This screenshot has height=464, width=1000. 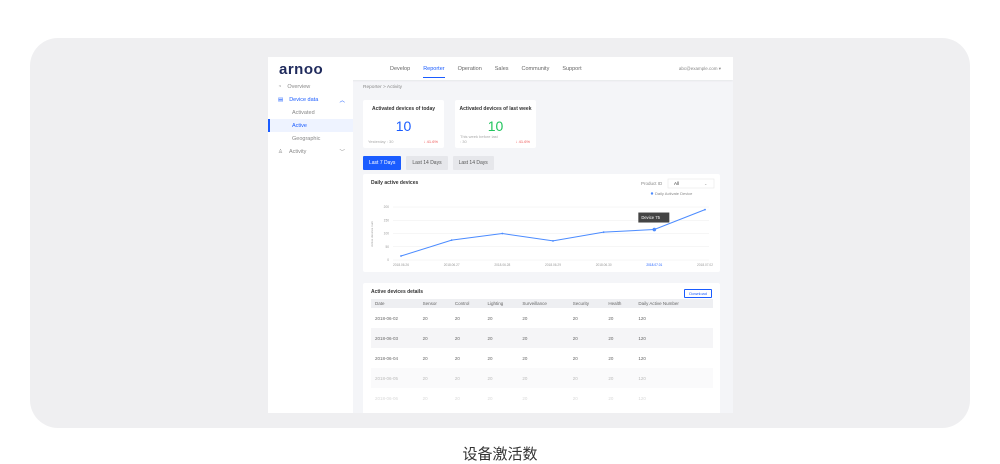 I want to click on sidebar-item-activity: ♙ Activity ﹀, so click(x=310, y=151).